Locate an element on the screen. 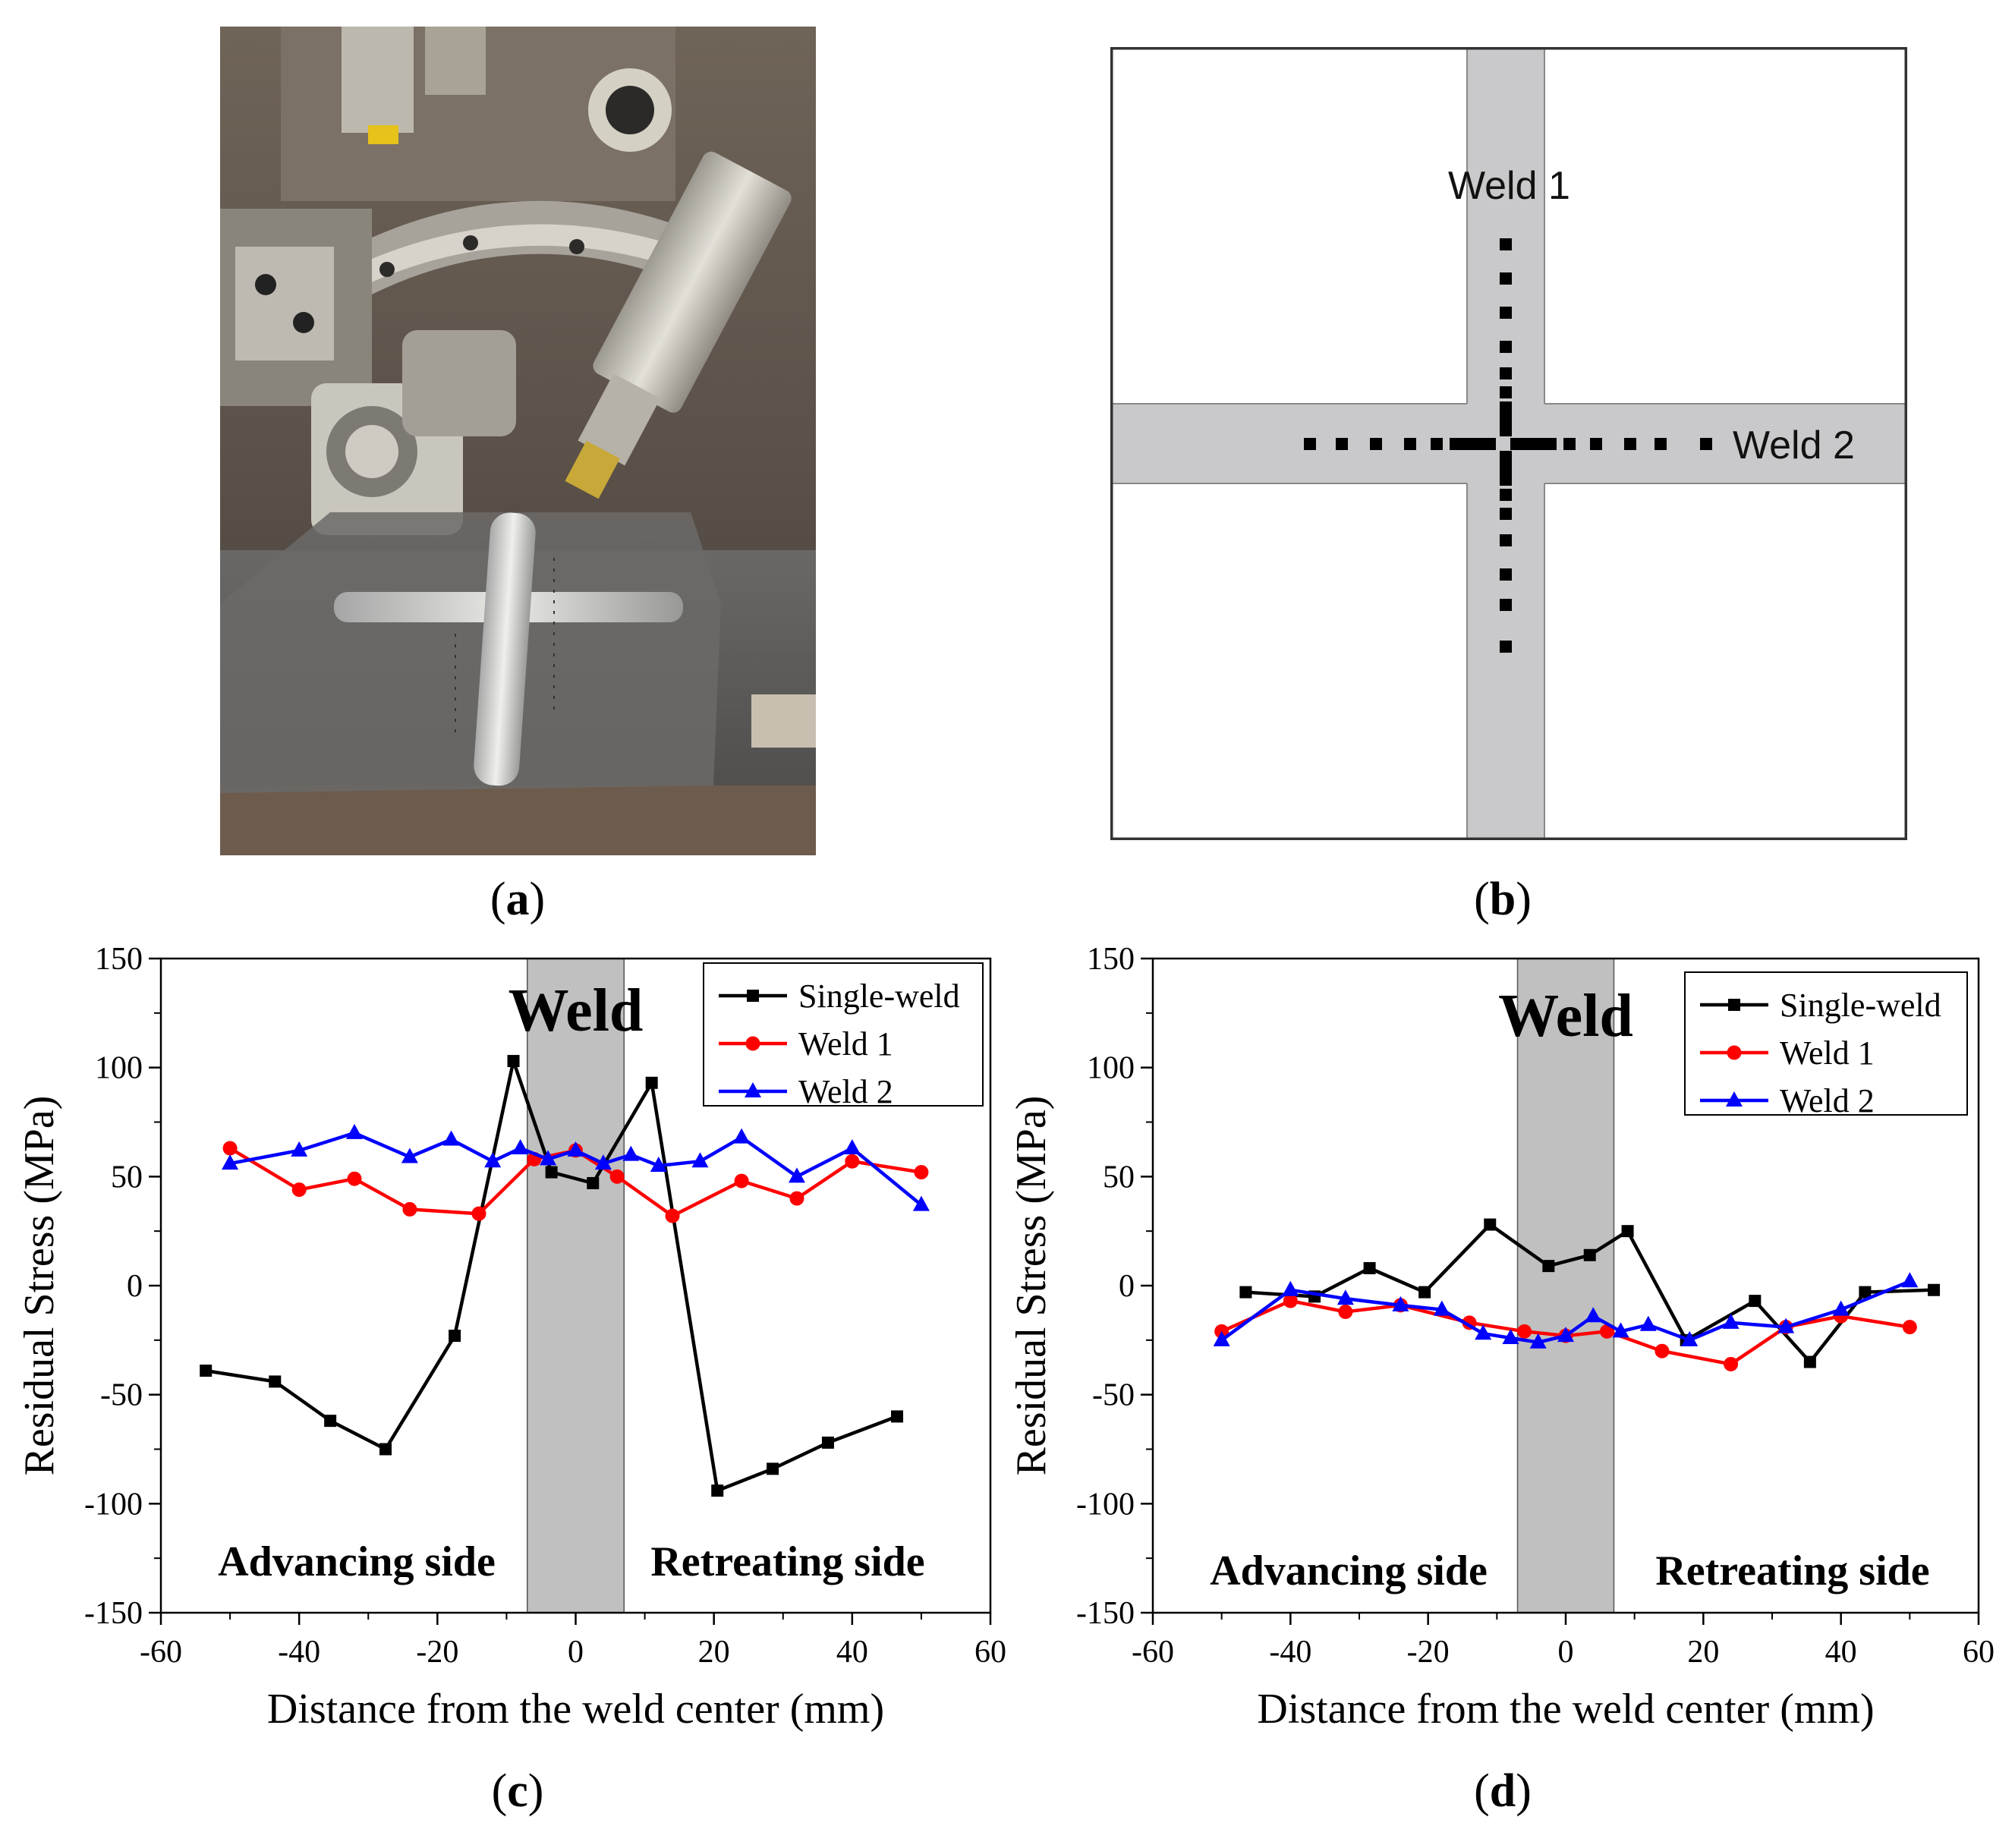  weld-annotation: Weld is located at coordinates (576, 1011).